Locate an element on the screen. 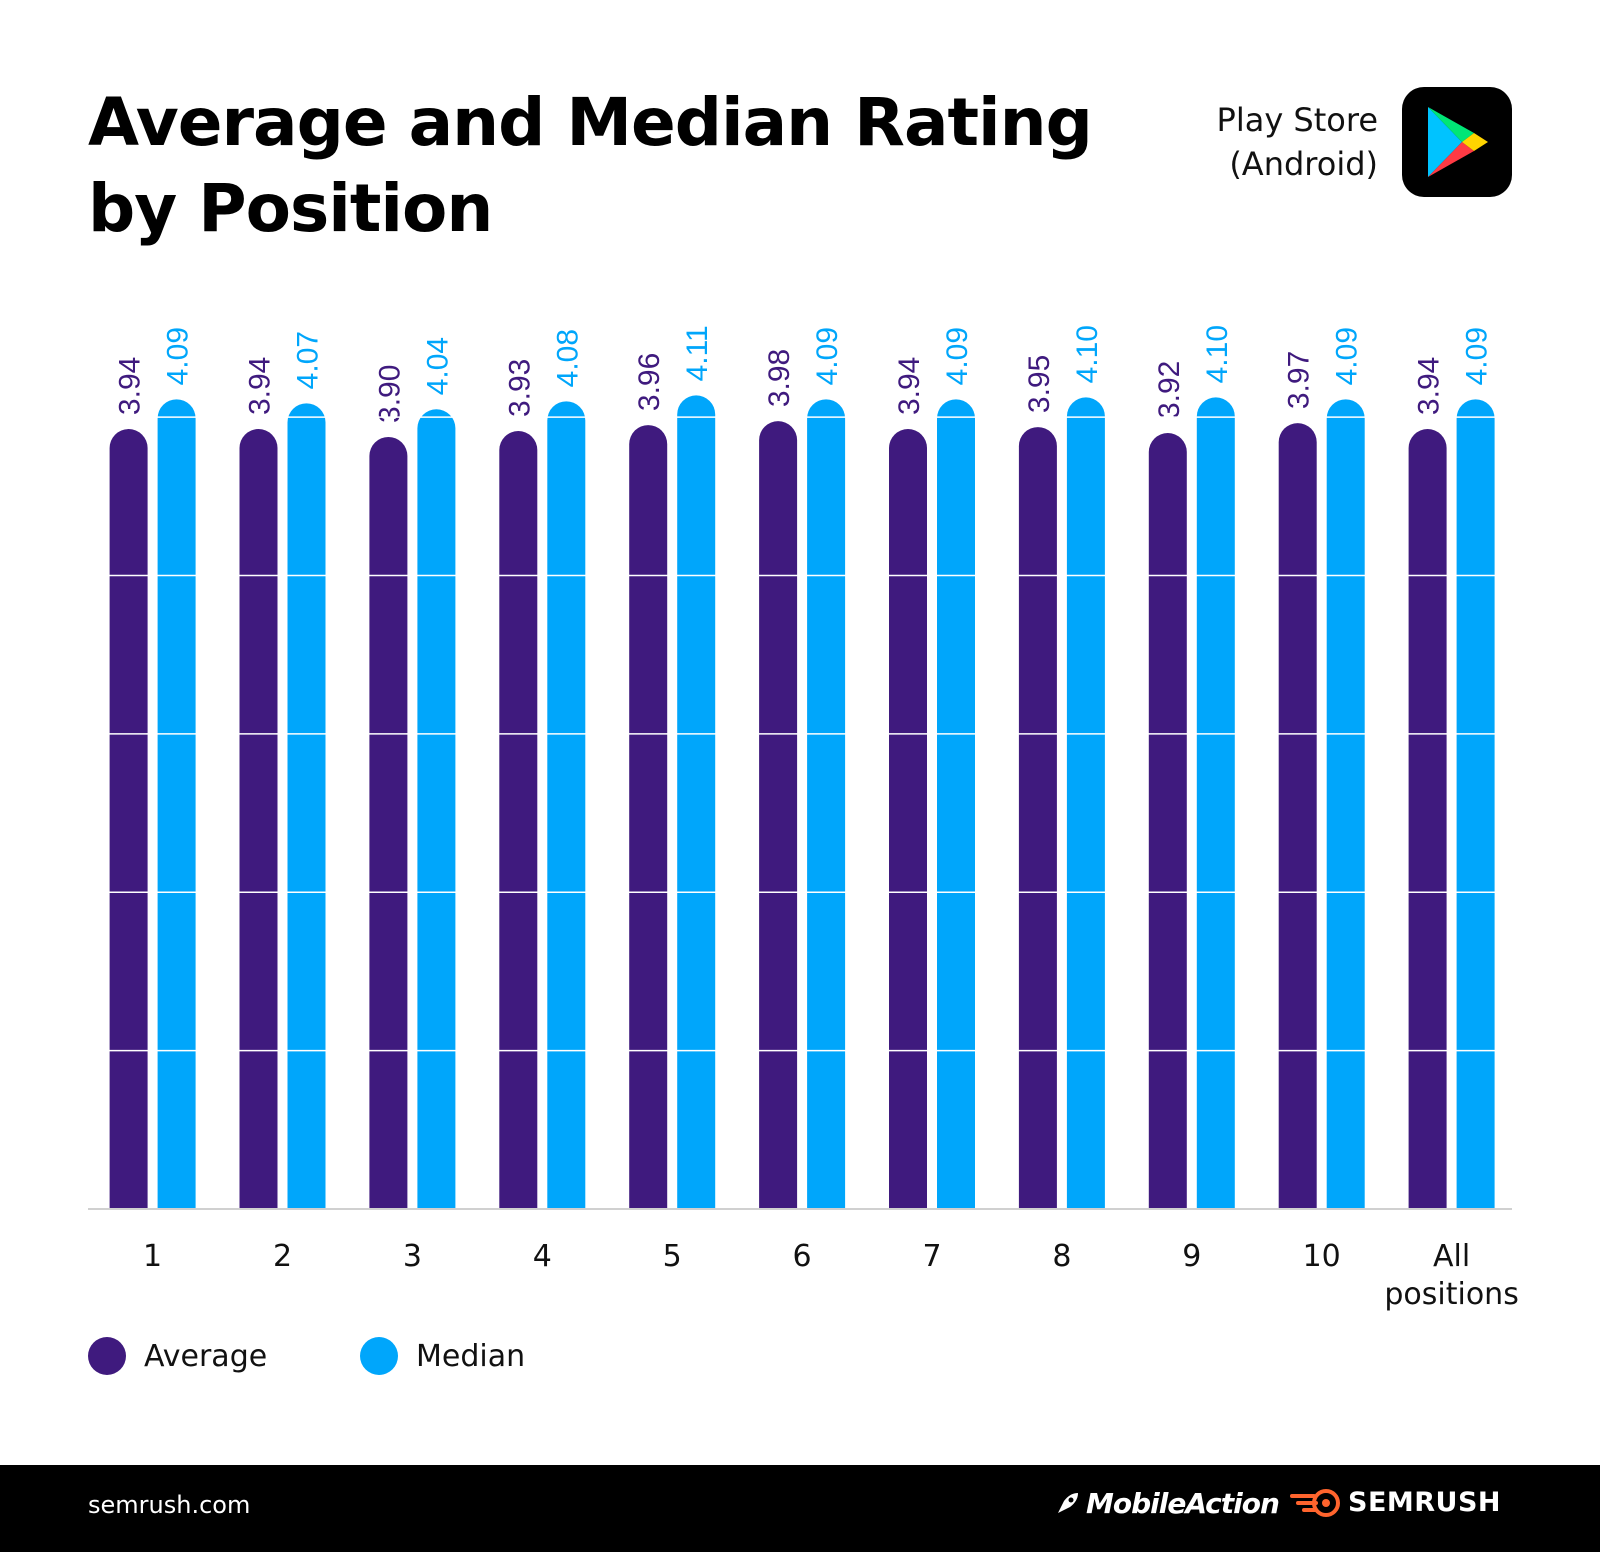 Image resolution: width=1600 pixels, height=1552 pixels. store-label: Play Store (Android) is located at coordinates (1297, 142).